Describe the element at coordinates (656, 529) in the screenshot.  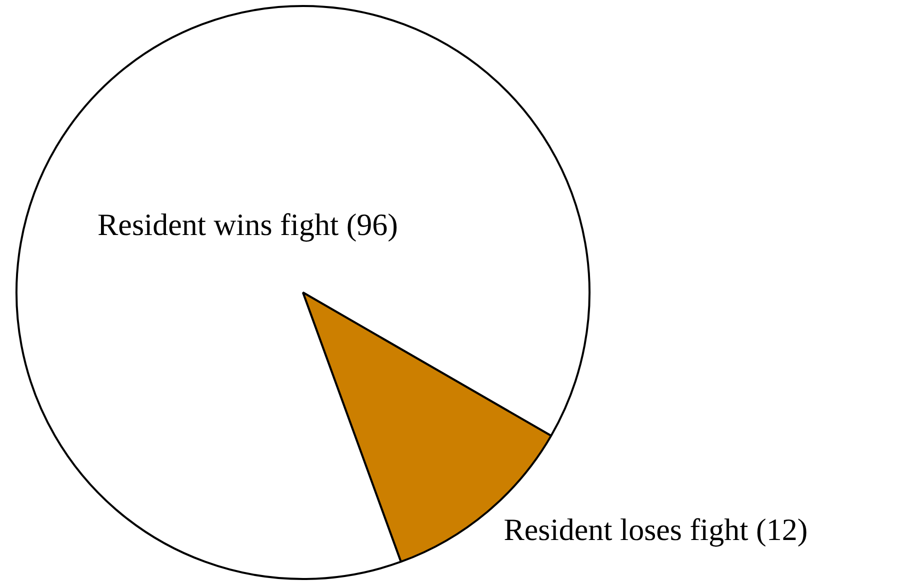
I see `slice-label: Resident loses fight (12)` at that location.